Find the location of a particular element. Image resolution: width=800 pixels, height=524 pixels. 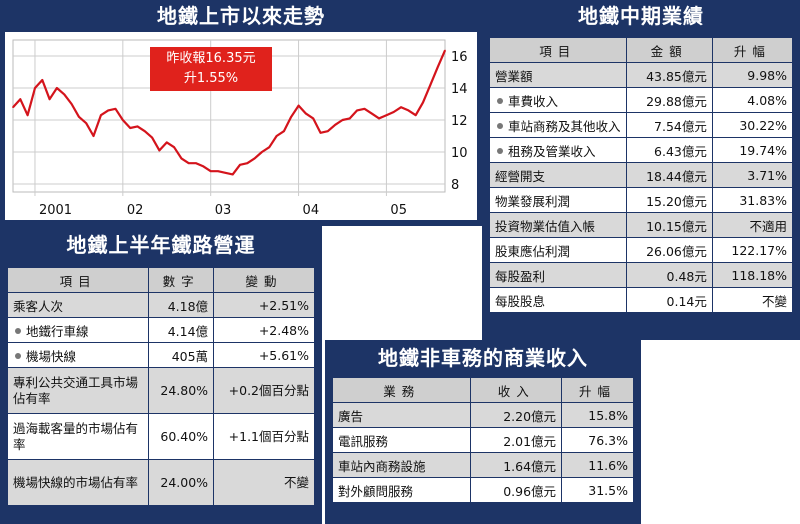

row-change: 11.6% is located at coordinates (597, 465).